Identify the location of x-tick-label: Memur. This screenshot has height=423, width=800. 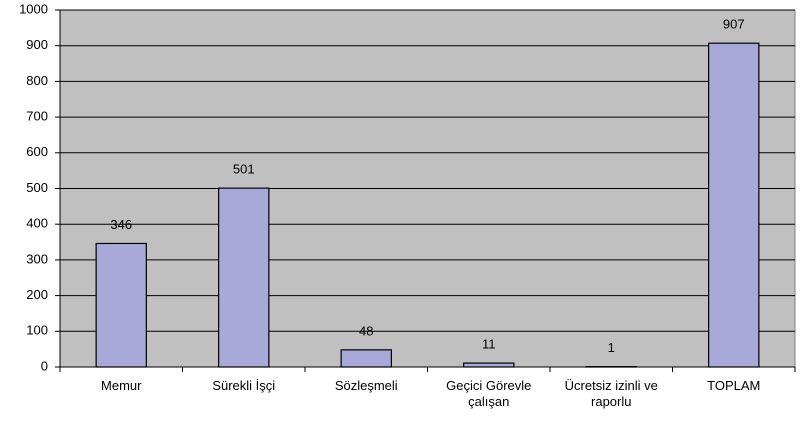
(121, 385).